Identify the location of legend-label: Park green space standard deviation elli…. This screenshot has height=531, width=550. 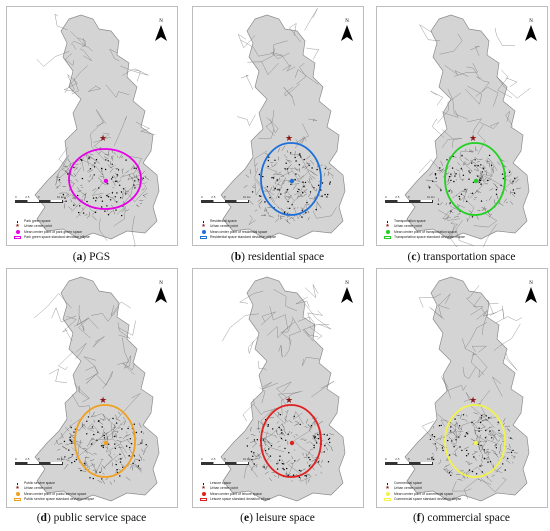
(57, 236).